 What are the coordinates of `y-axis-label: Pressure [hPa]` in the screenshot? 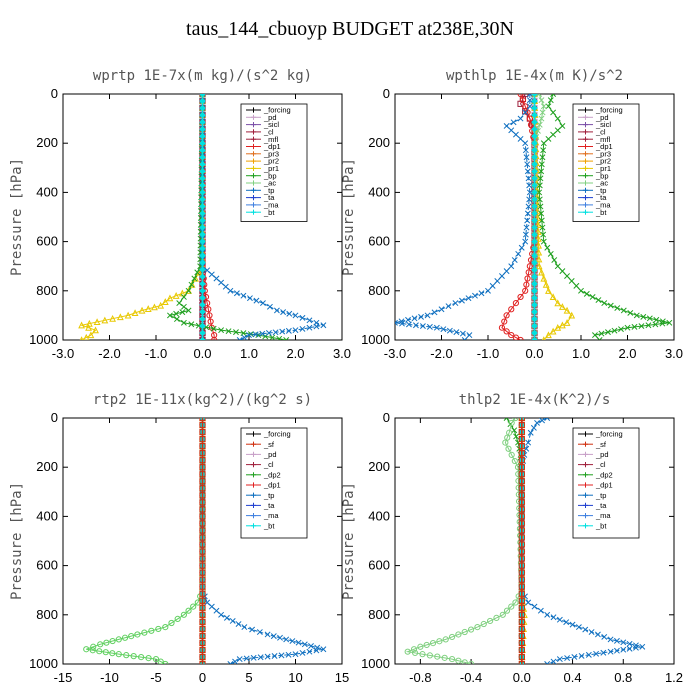 It's located at (349, 541).